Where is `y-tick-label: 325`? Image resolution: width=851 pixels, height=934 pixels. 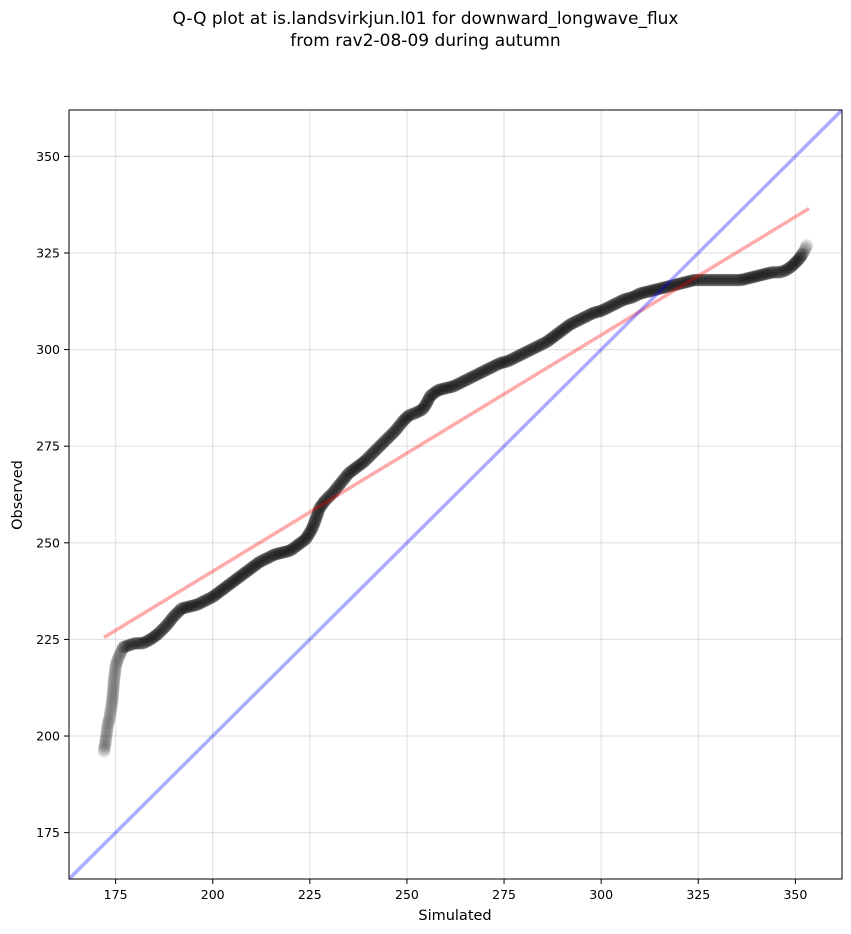 y-tick-label: 325 is located at coordinates (48, 252).